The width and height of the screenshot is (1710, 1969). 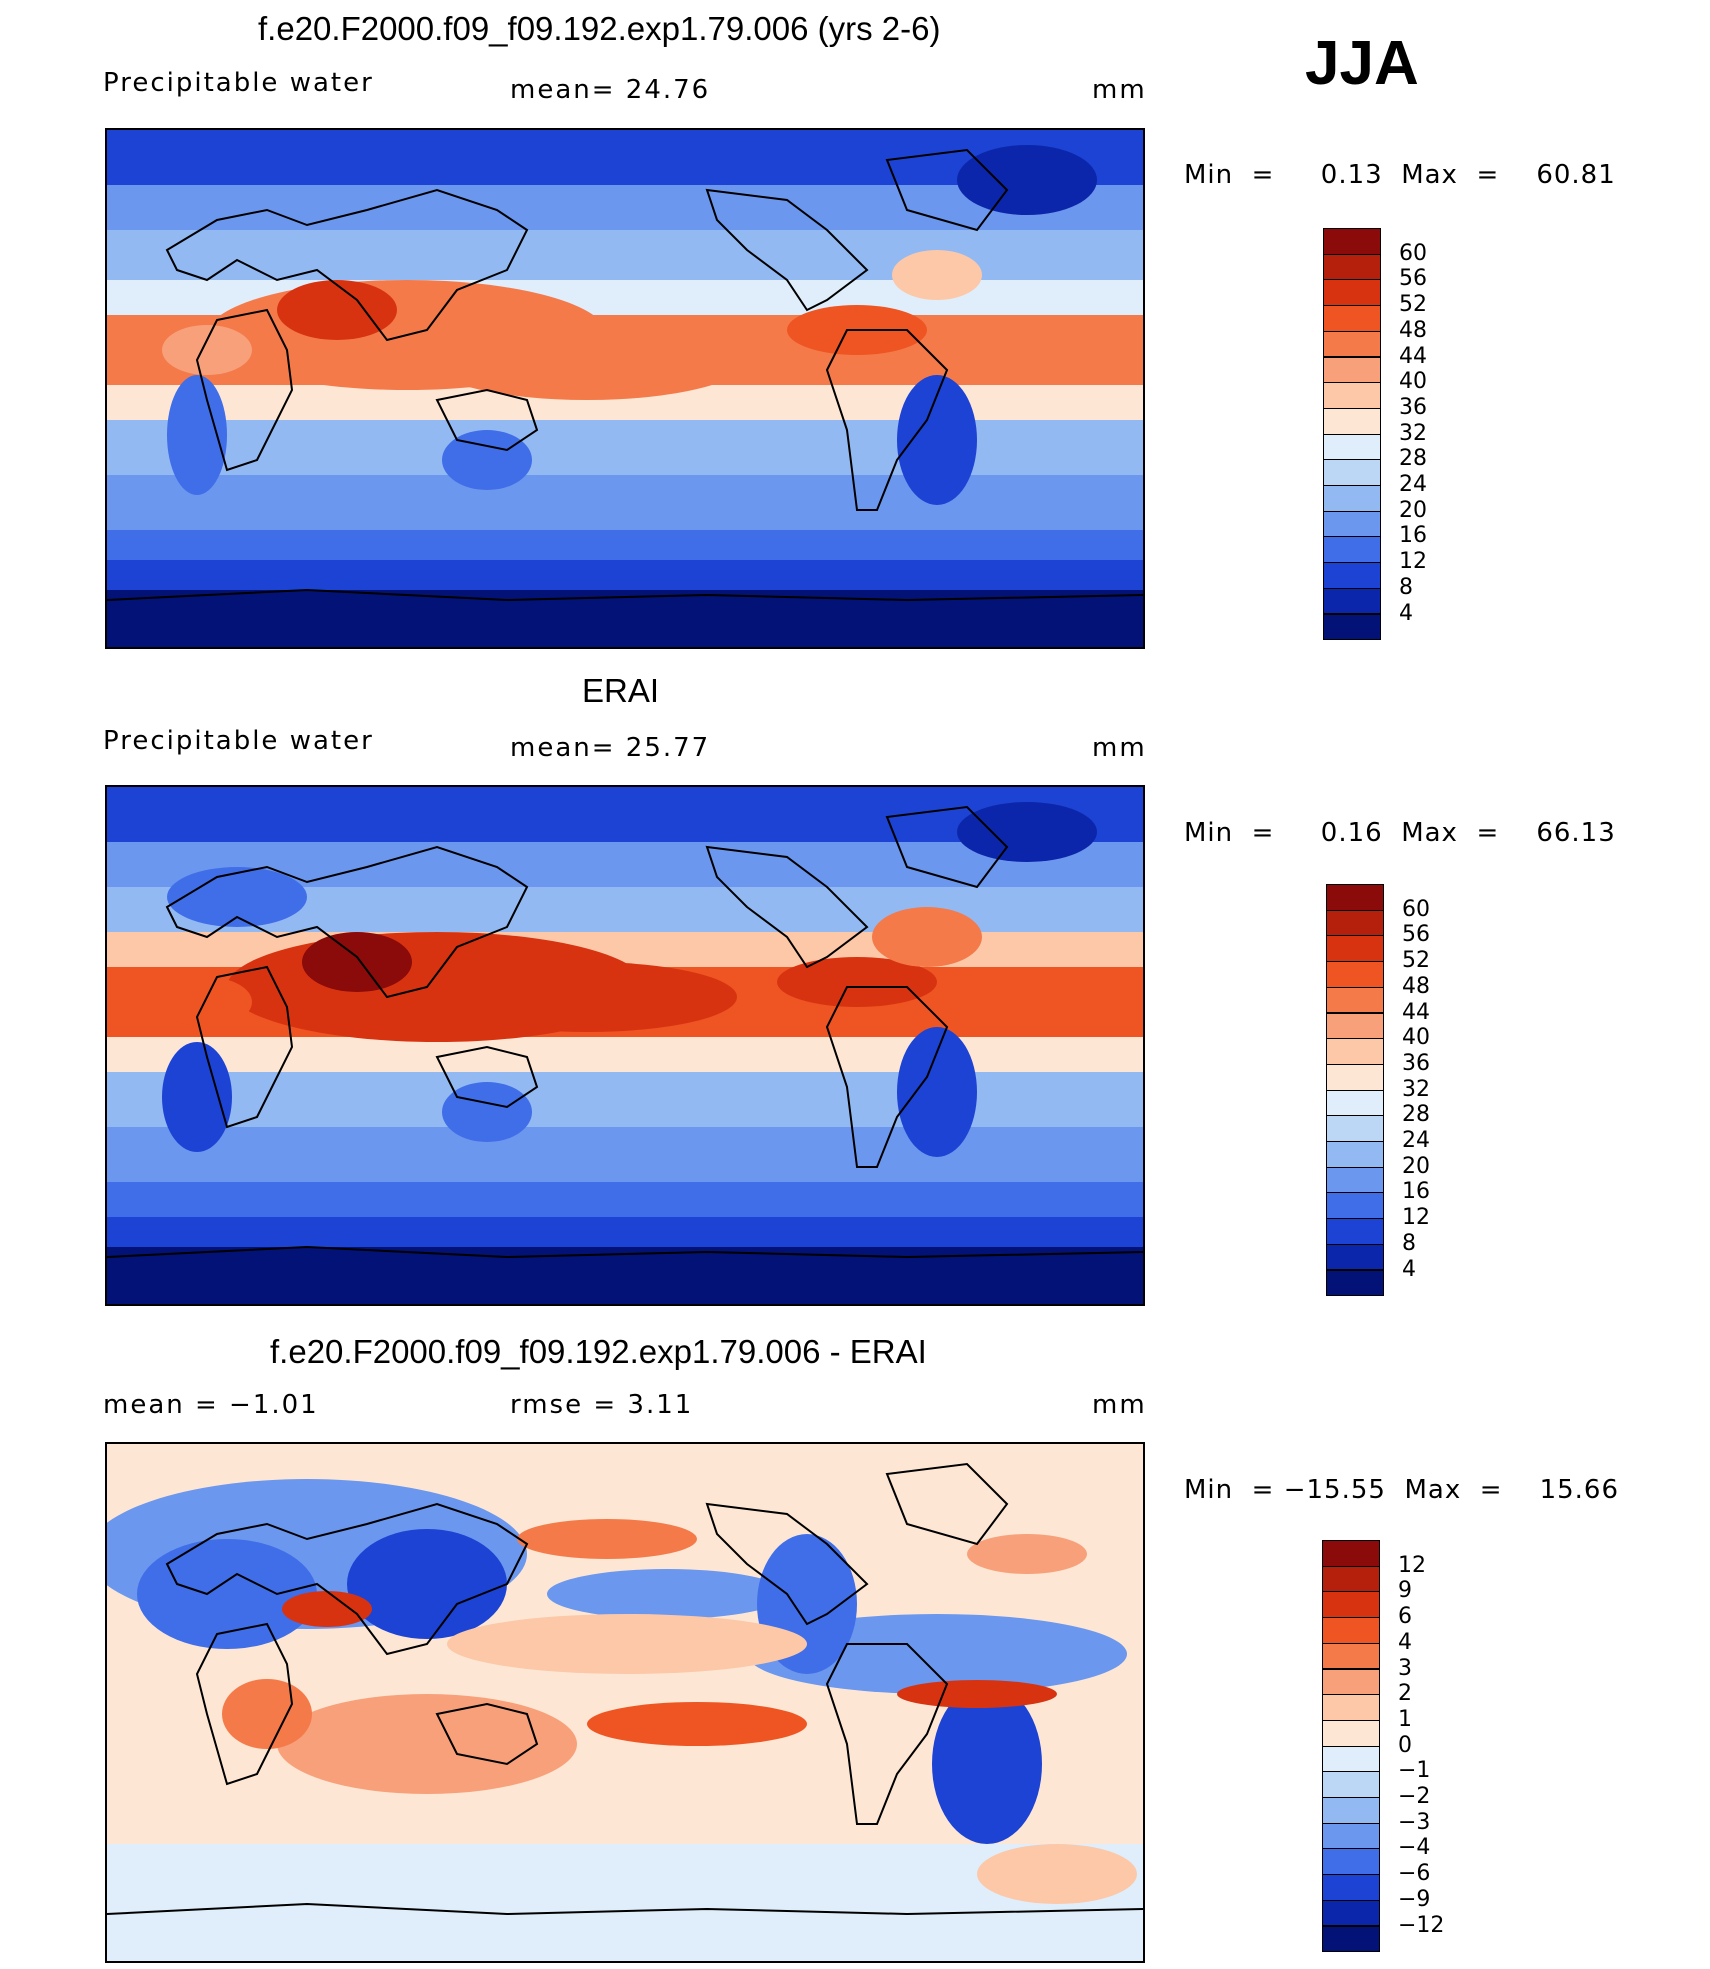 I want to click on panel-diff-minmax: Min = −15.55 Max = 15.66, so click(x=1402, y=1490).